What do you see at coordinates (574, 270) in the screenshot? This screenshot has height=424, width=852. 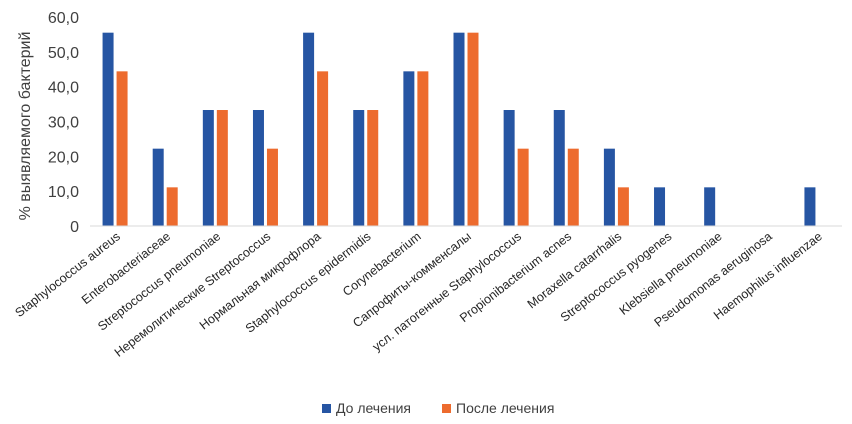 I see `x-category-label: Moraxella catarrhalis` at bounding box center [574, 270].